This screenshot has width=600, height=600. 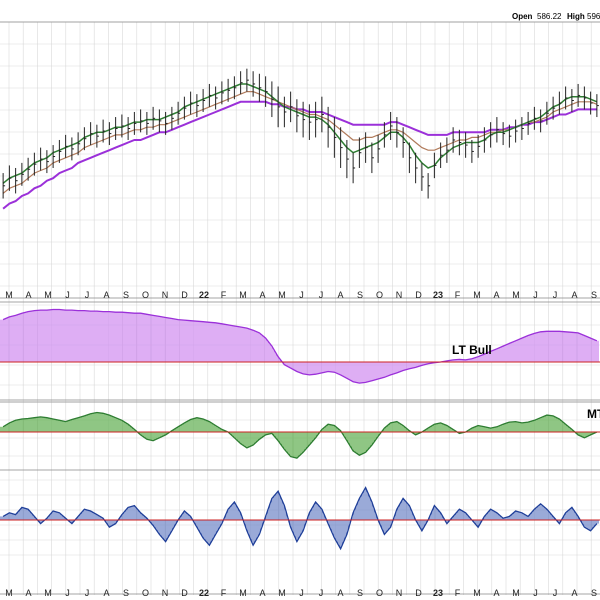 What do you see at coordinates (576, 16) in the screenshot?
I see `high-label: High` at bounding box center [576, 16].